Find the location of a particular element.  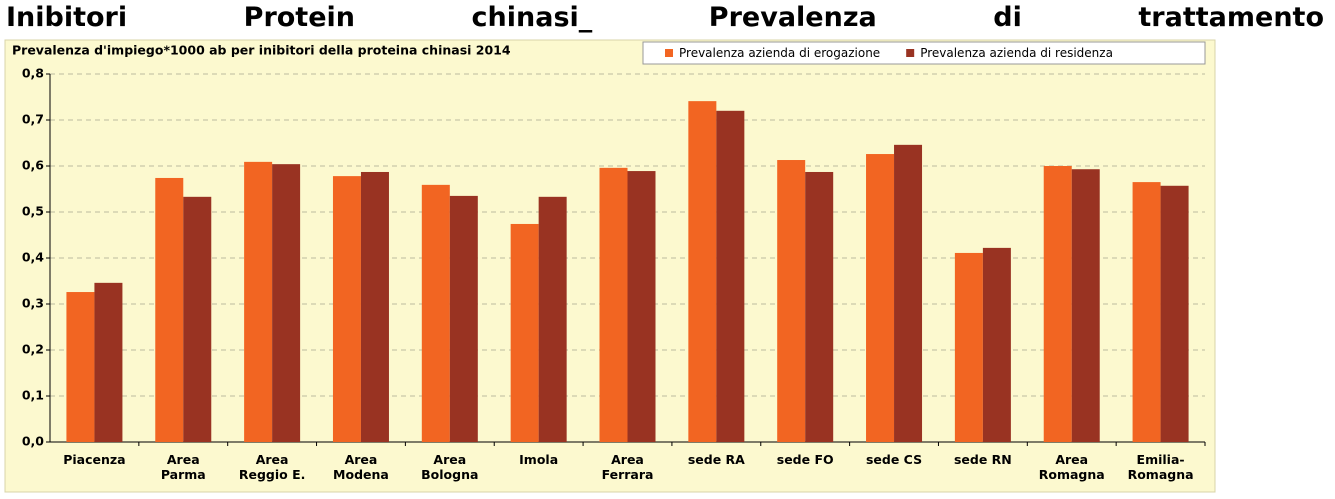

x-tick-label: Area Ferrara is located at coordinates (627, 467).